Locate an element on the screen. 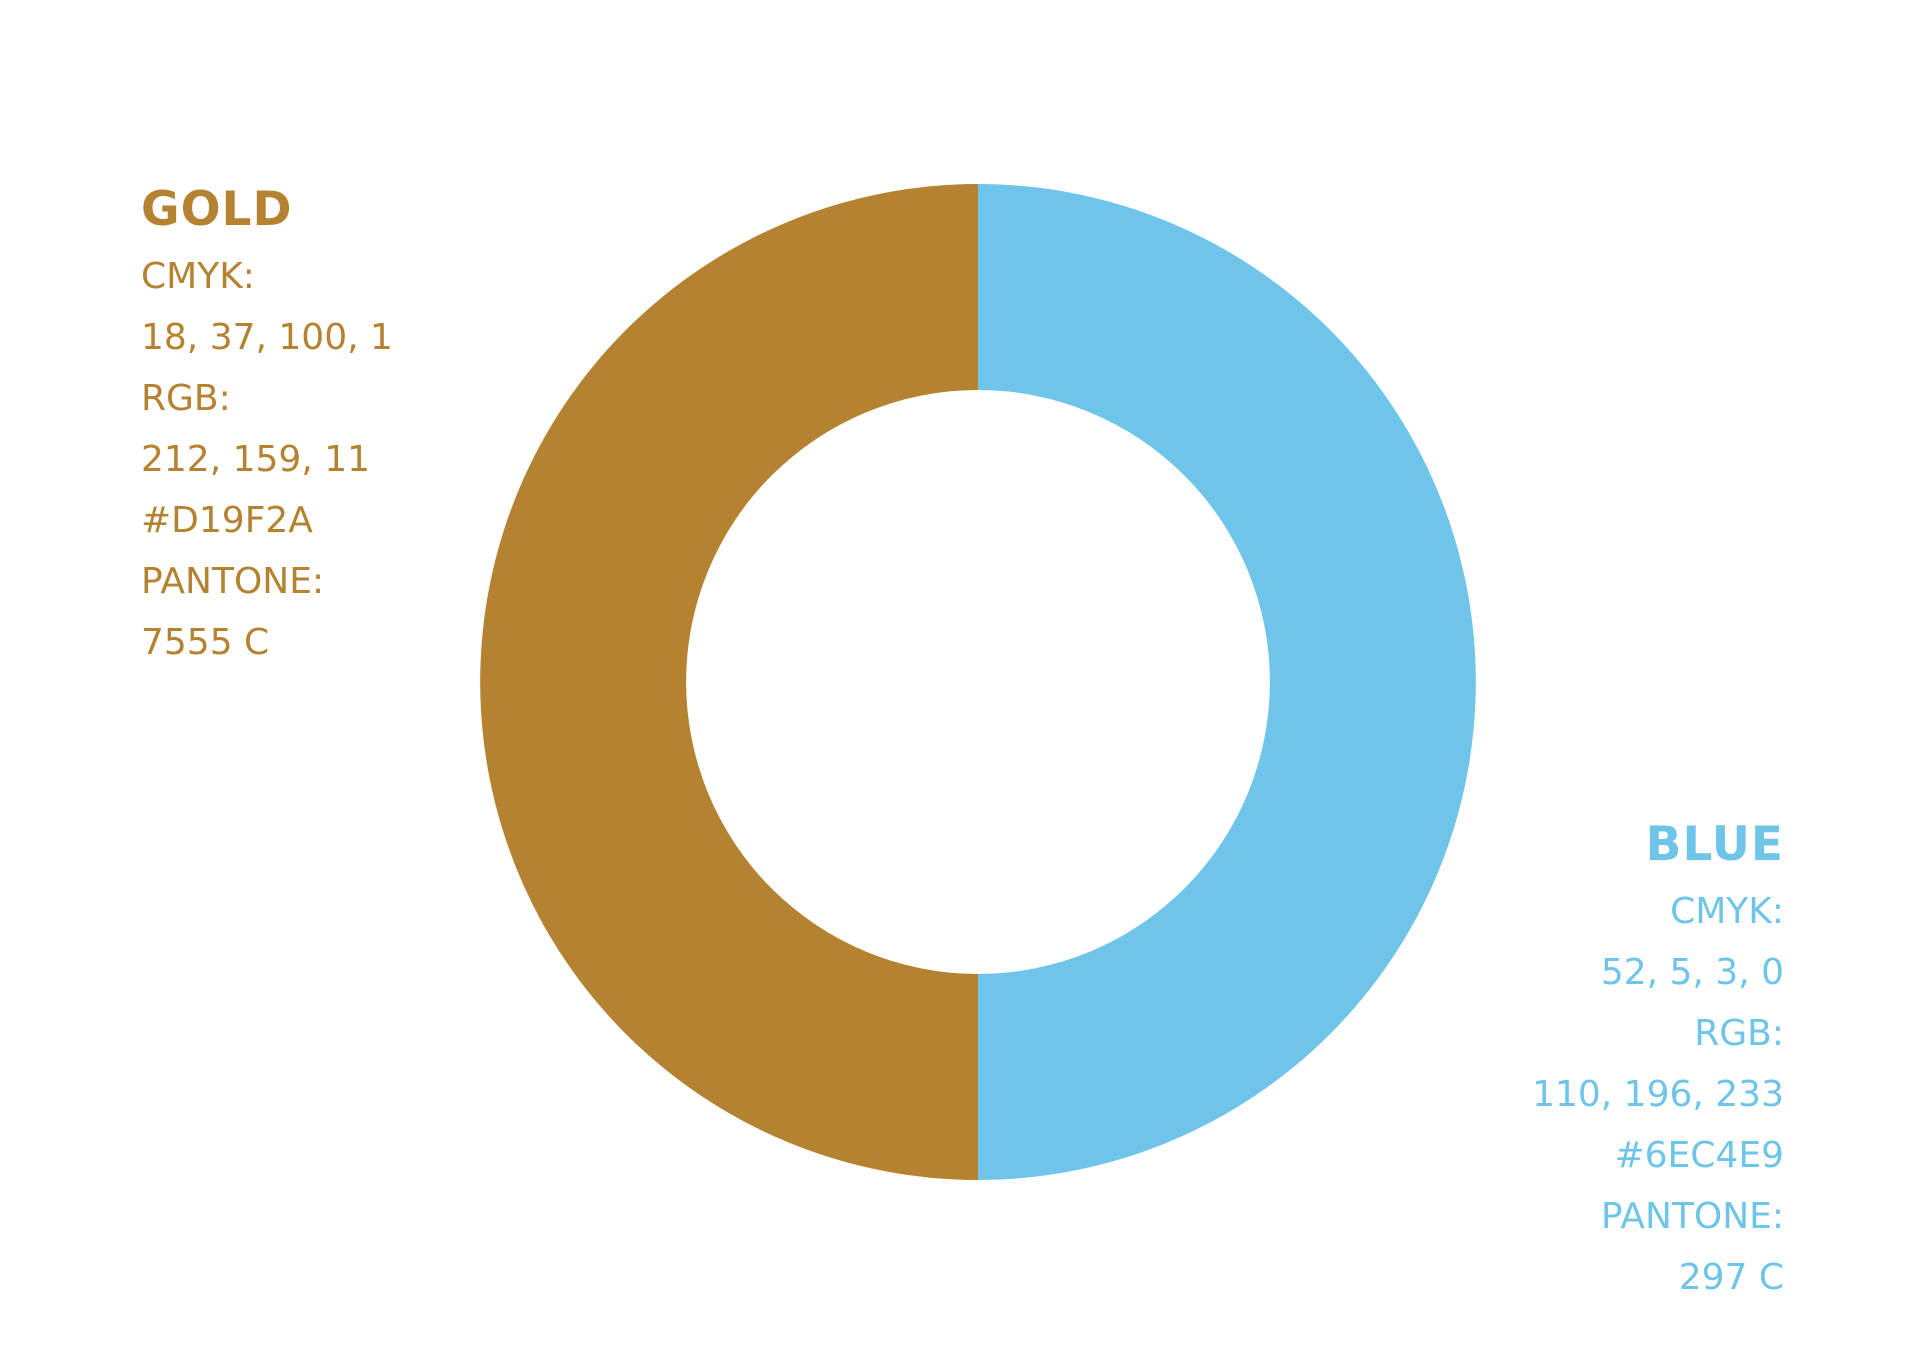  blue-pantone-value: 297 C is located at coordinates (1731, 1277).